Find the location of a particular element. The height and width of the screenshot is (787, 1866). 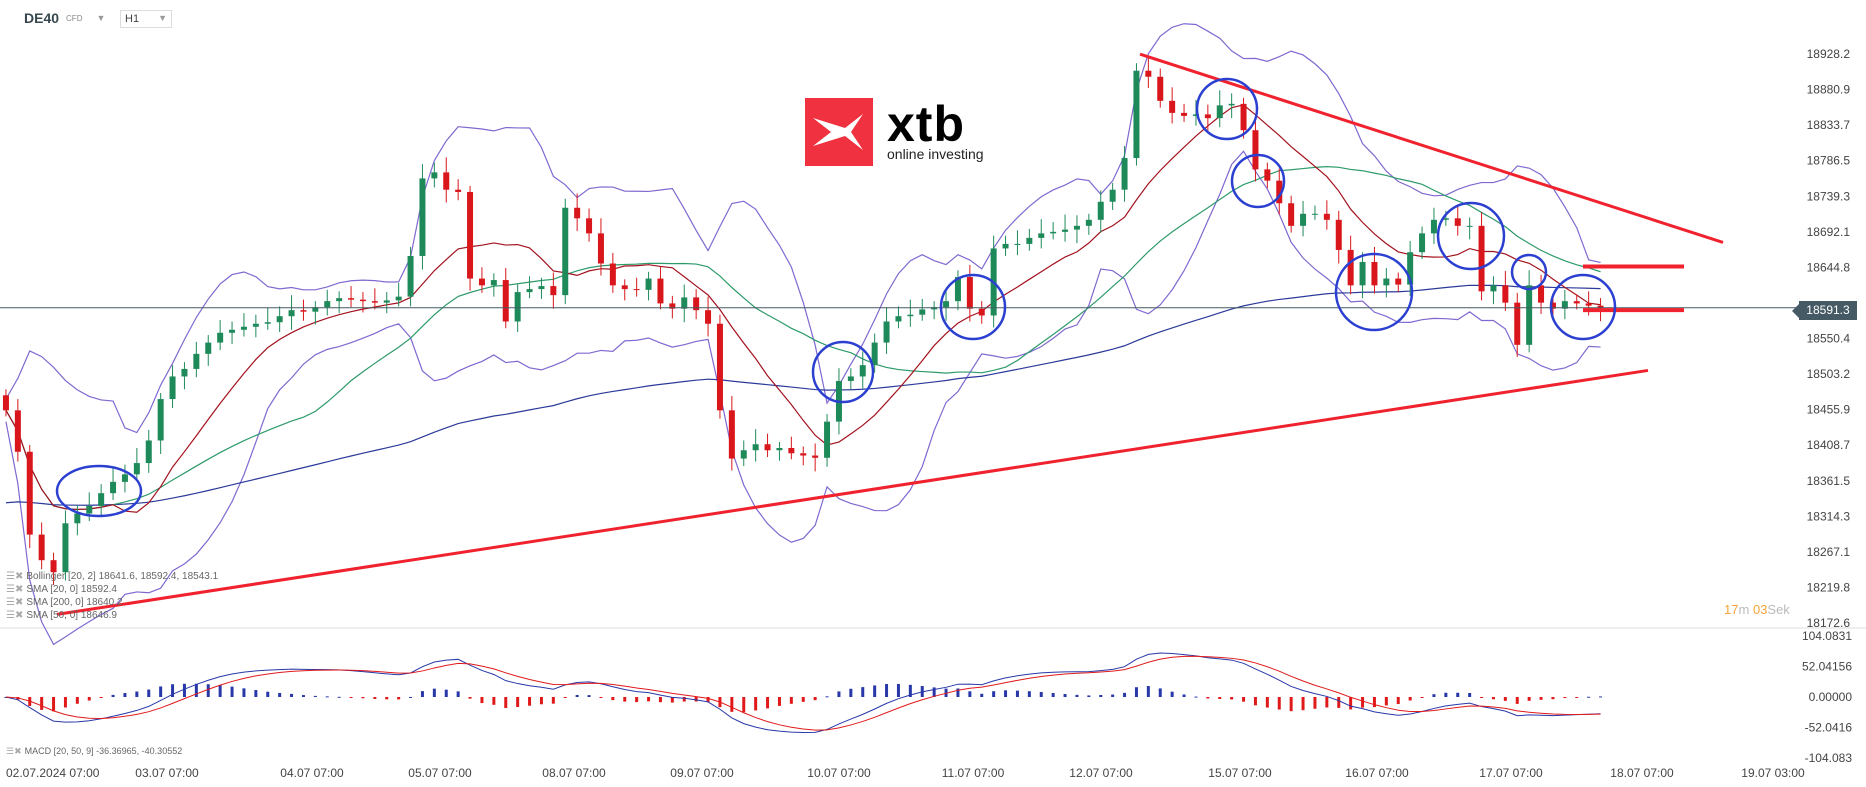

macd-tick-label: 0.00000 is located at coordinates (1831, 697).